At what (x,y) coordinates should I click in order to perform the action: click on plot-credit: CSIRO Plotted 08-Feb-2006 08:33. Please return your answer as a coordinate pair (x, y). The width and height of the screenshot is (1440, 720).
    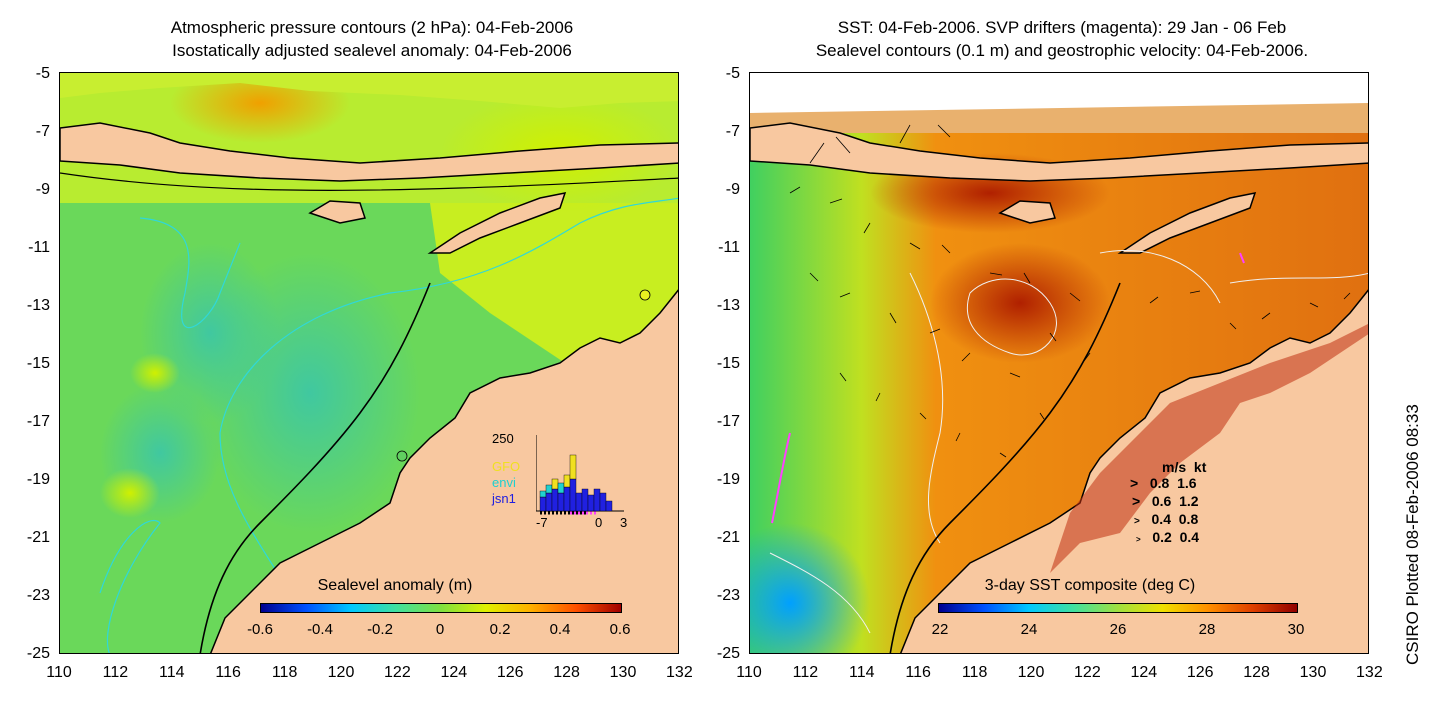
    Looking at the image, I should click on (1412, 534).